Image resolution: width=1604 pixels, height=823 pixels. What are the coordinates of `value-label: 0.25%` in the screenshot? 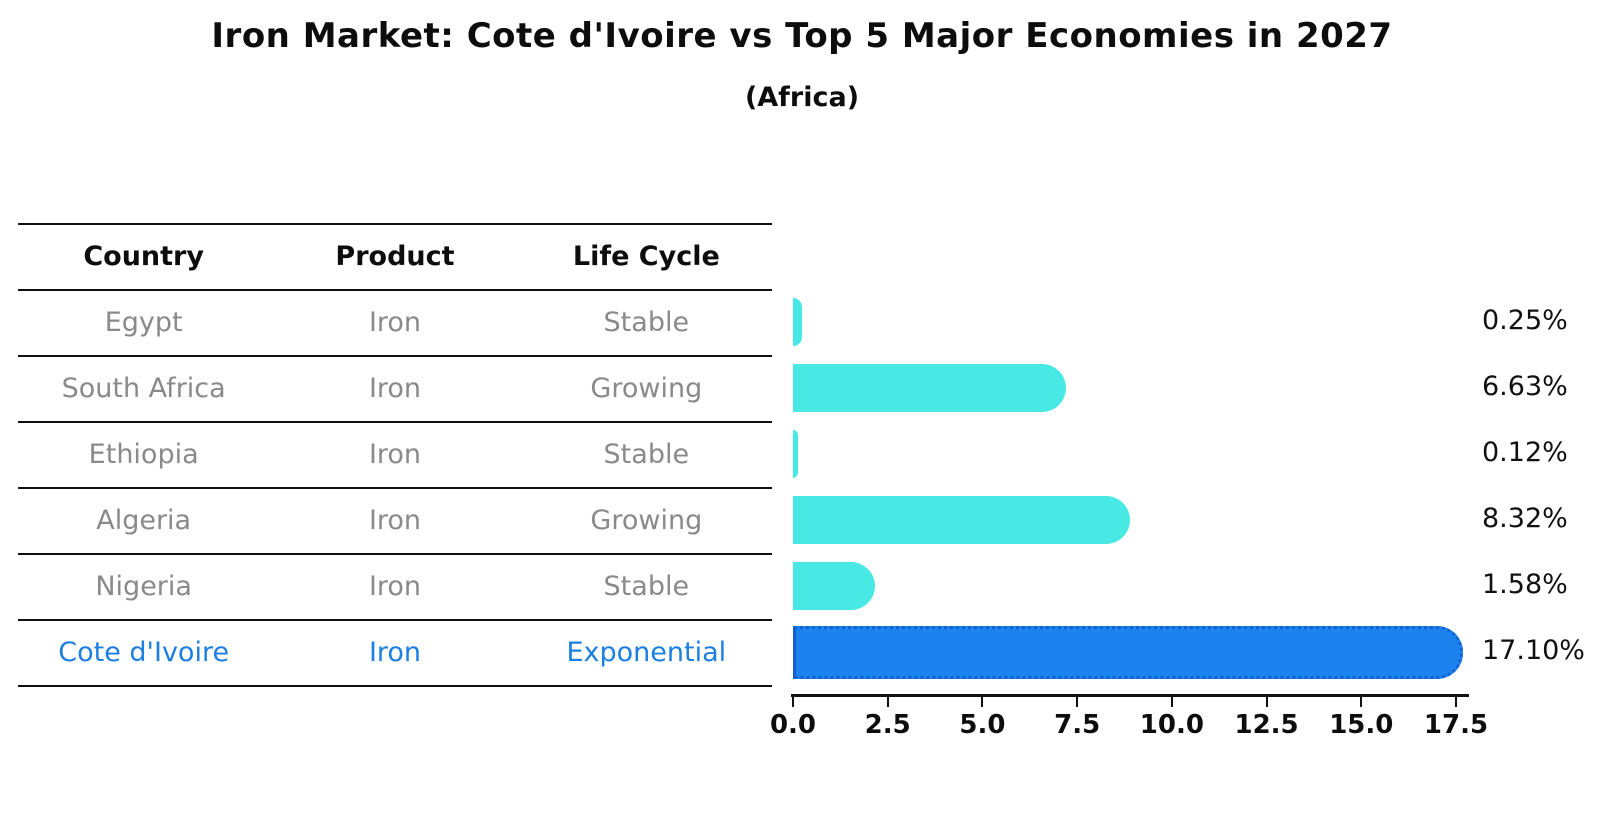 It's located at (1525, 320).